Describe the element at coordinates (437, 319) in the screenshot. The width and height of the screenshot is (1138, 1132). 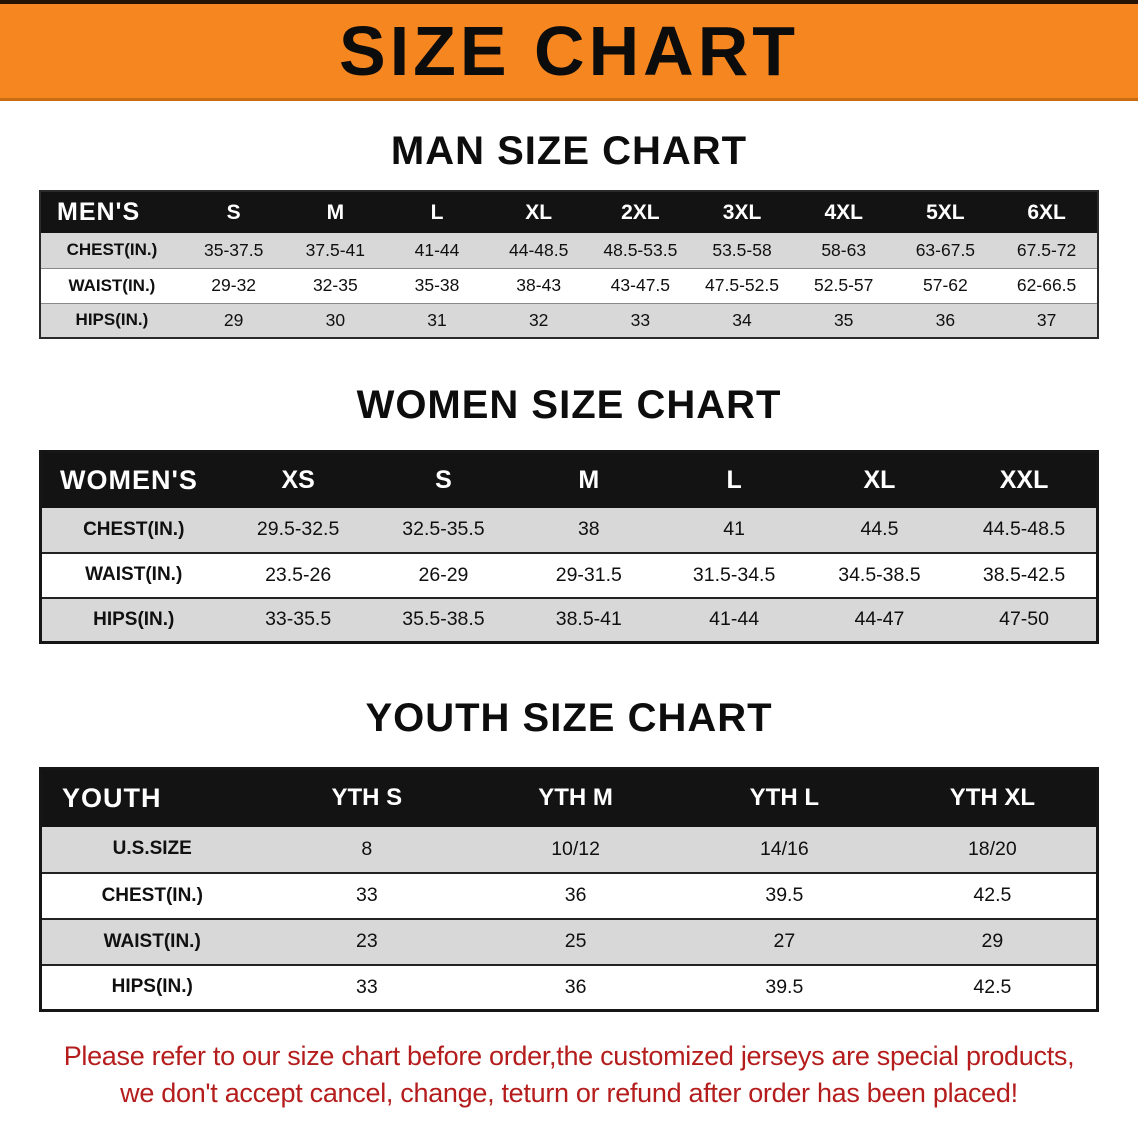
I see `size-value: 31` at that location.